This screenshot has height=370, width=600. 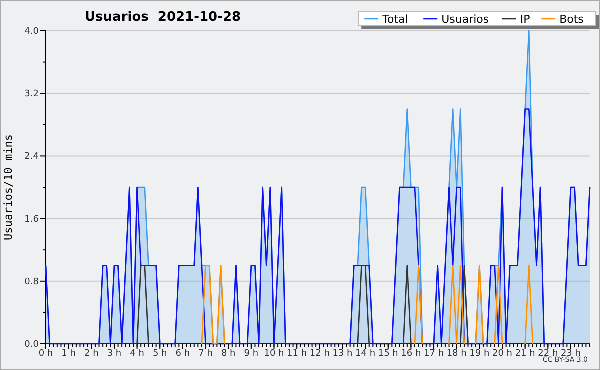 I want to click on x-tick-label: 3 h, so click(x=114, y=354).